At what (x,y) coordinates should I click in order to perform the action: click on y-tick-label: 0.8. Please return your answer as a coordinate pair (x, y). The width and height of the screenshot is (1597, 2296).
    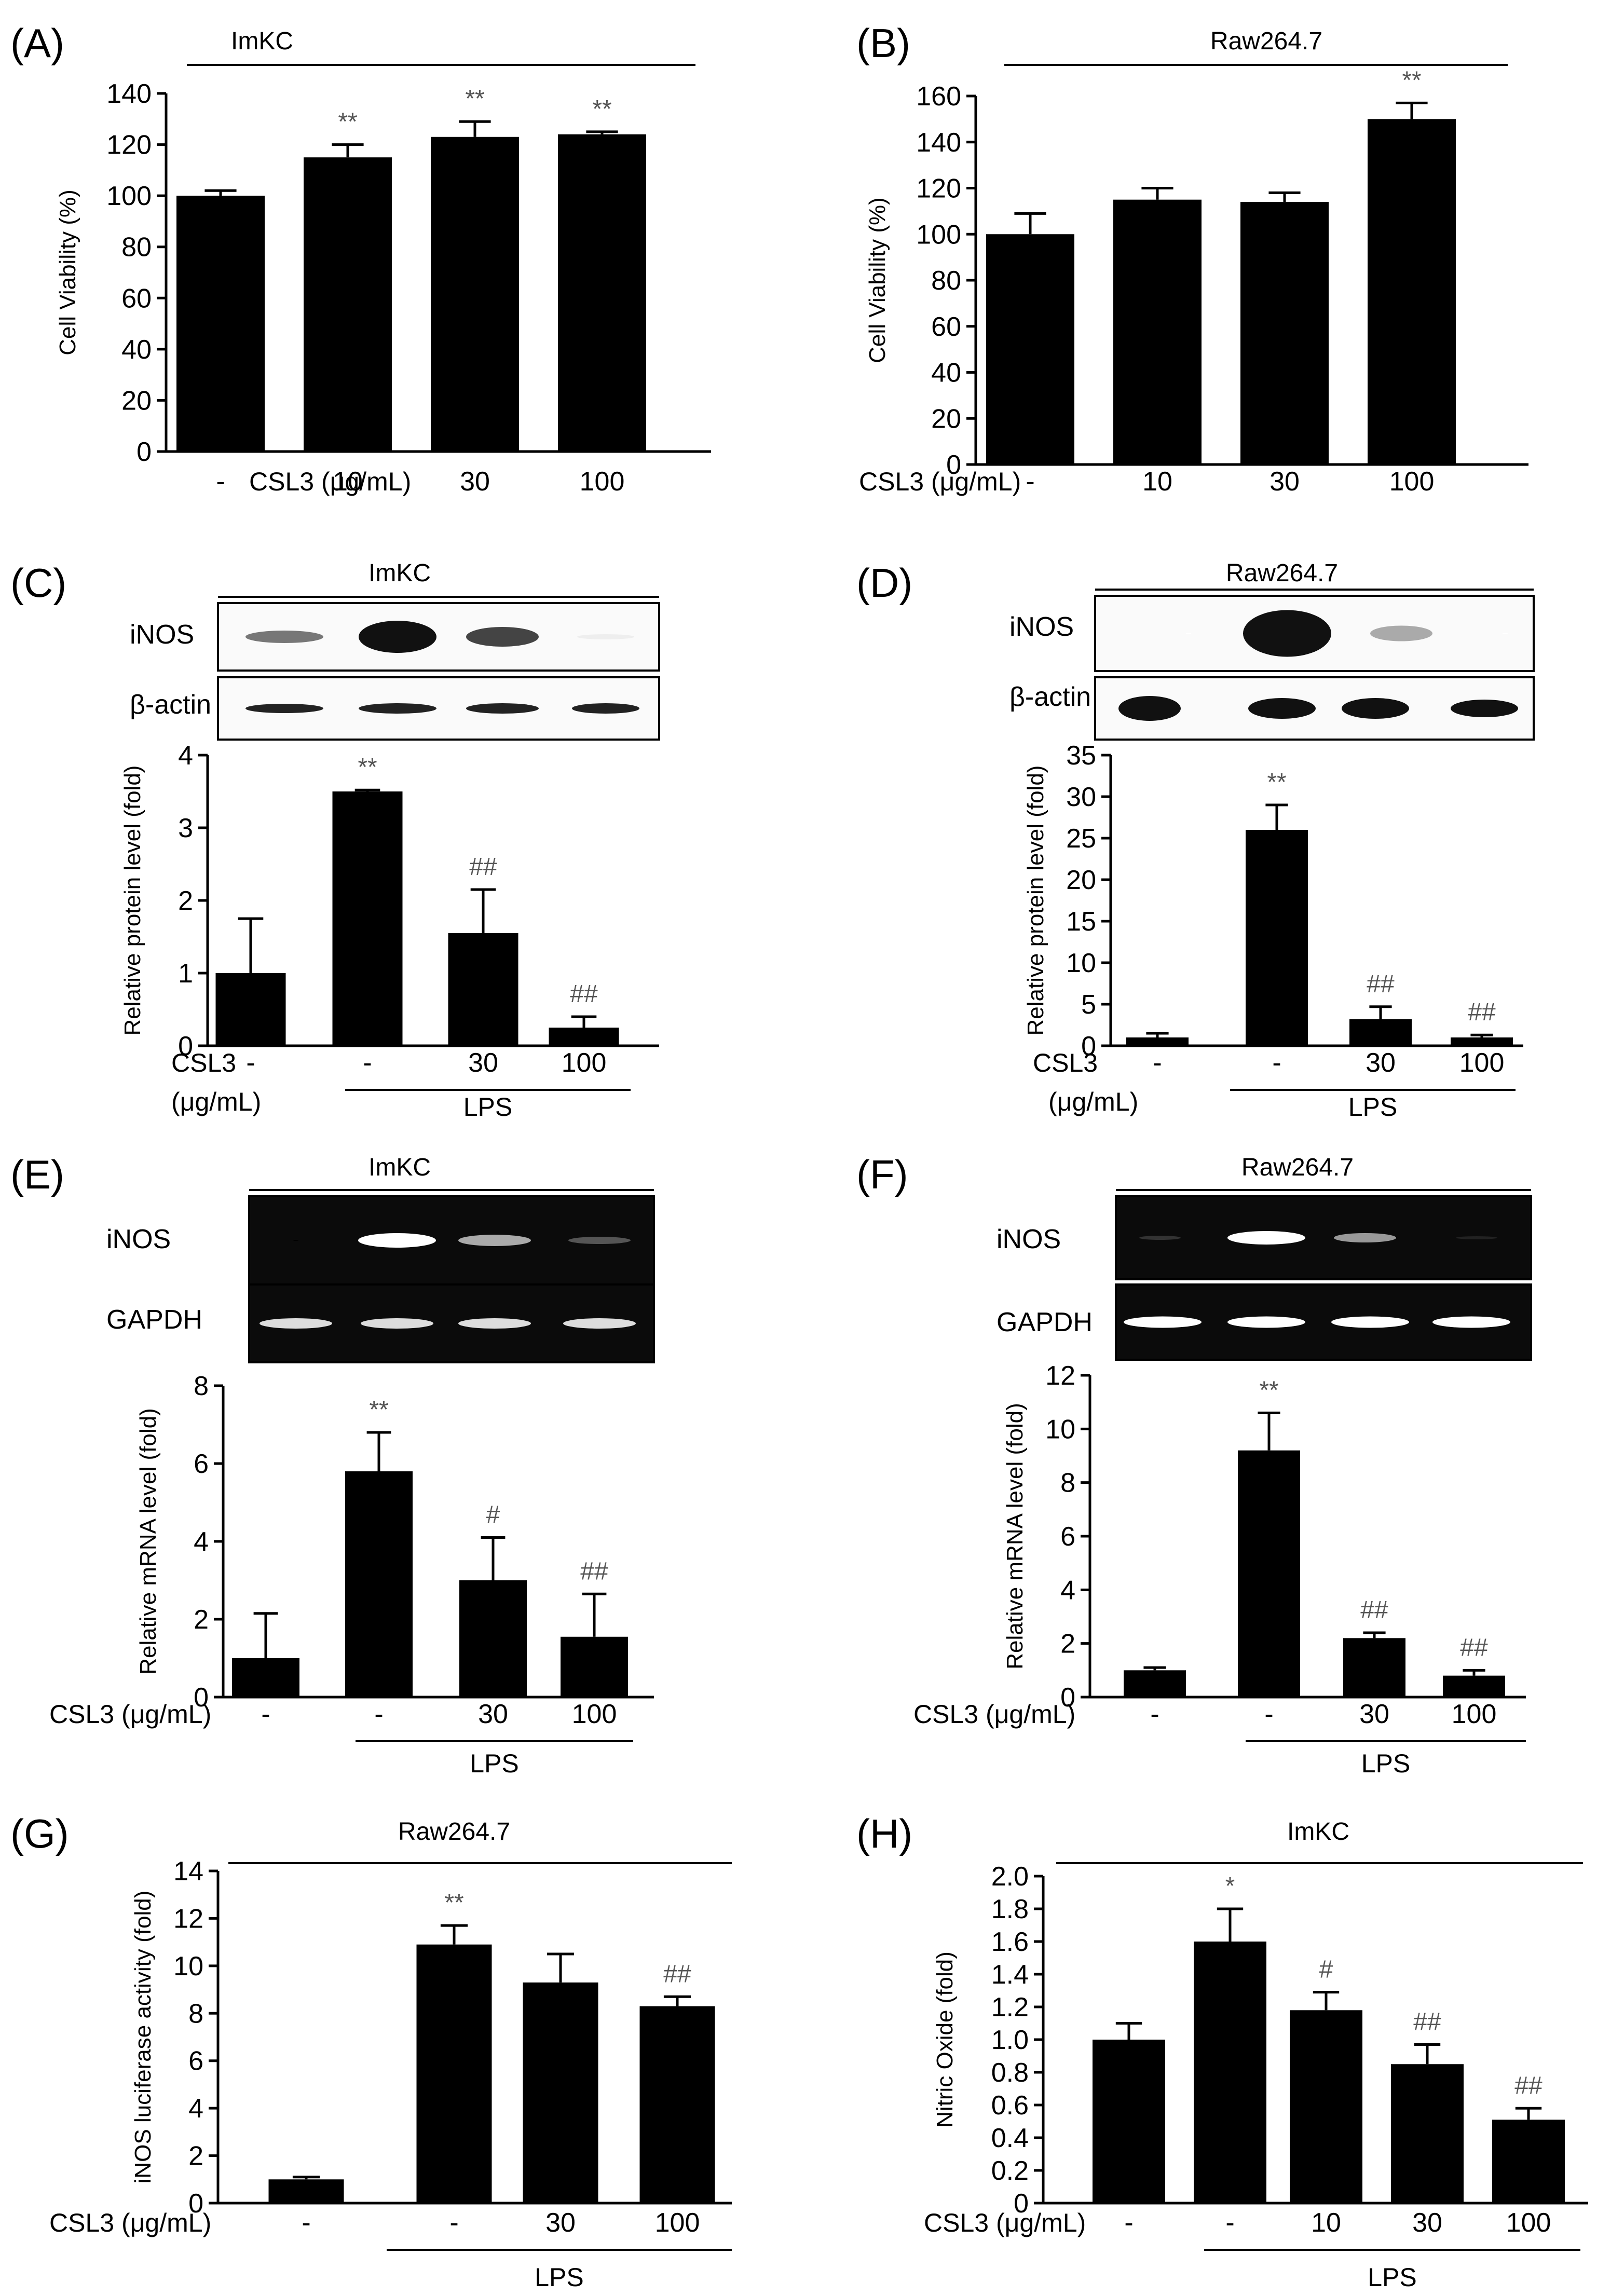
    Looking at the image, I should click on (1010, 2073).